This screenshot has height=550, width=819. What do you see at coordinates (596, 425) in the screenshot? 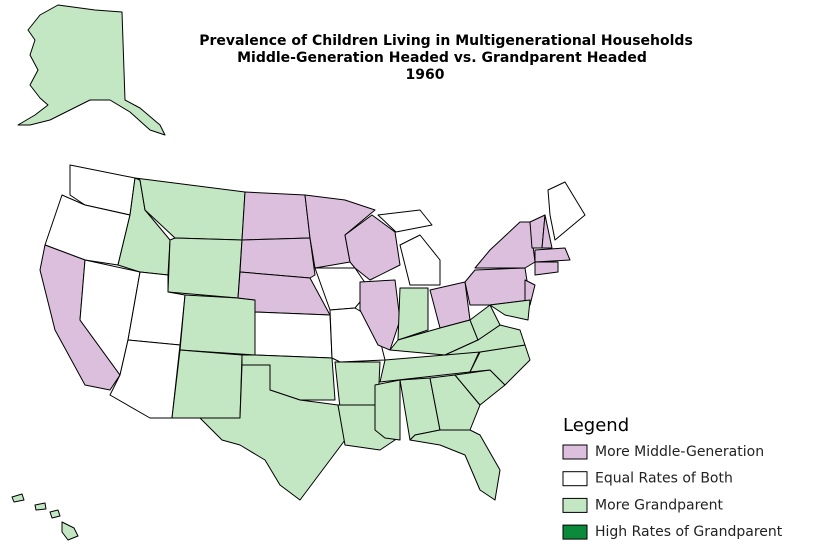
I see `legend-title: Legend` at bounding box center [596, 425].